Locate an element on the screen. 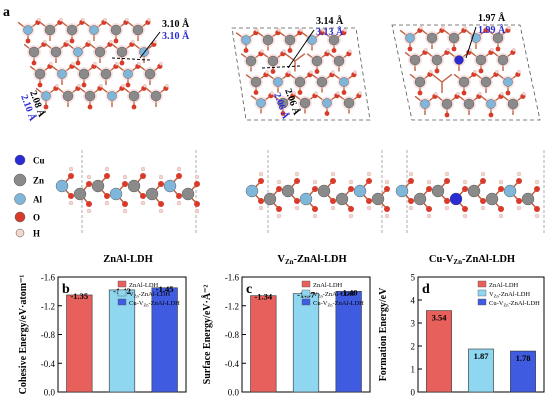  y-tick-label: -1.2 is located at coordinates (232, 306).